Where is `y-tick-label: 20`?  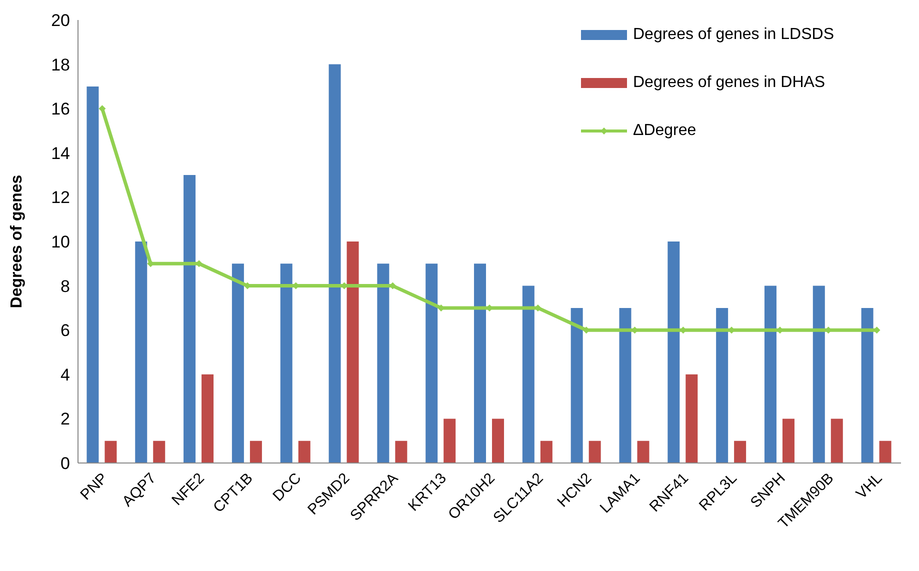
y-tick-label: 20 is located at coordinates (60, 20).